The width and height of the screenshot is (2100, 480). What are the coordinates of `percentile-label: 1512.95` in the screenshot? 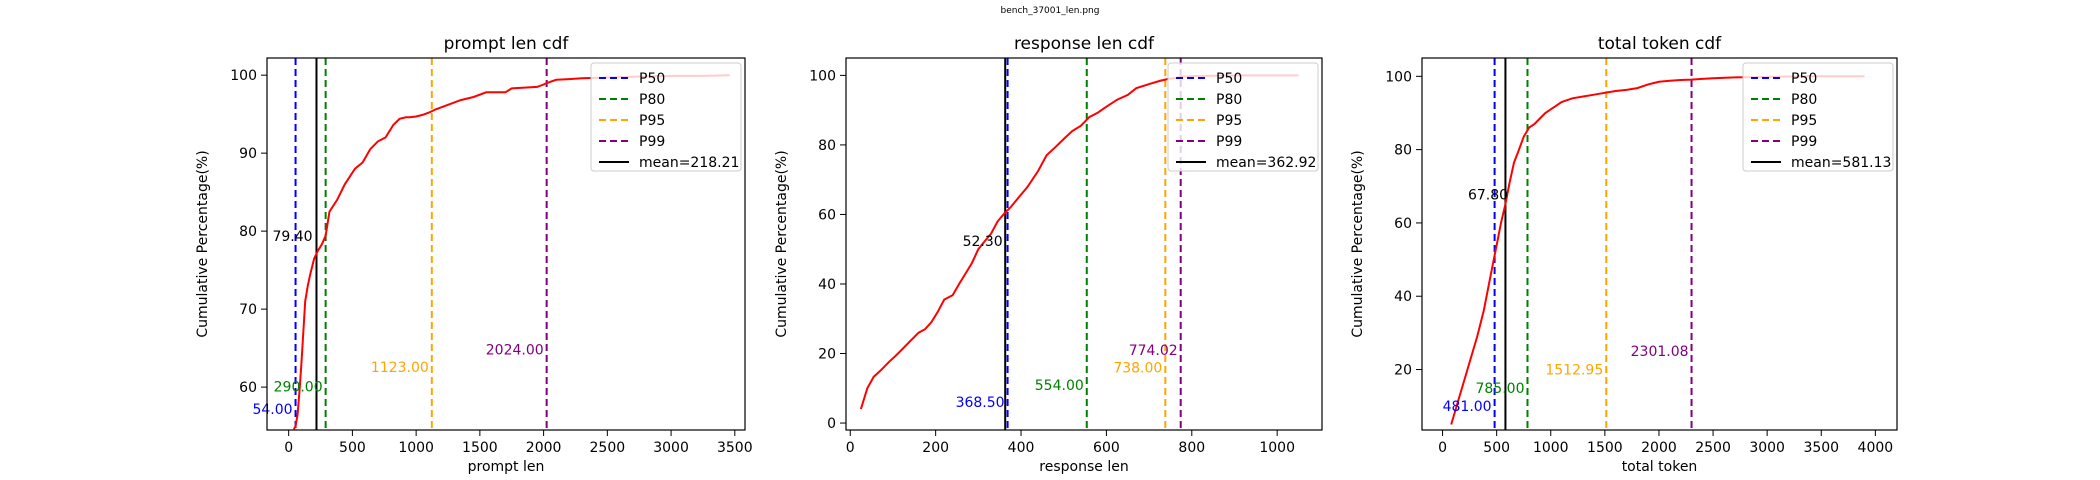 It's located at (1574, 371).